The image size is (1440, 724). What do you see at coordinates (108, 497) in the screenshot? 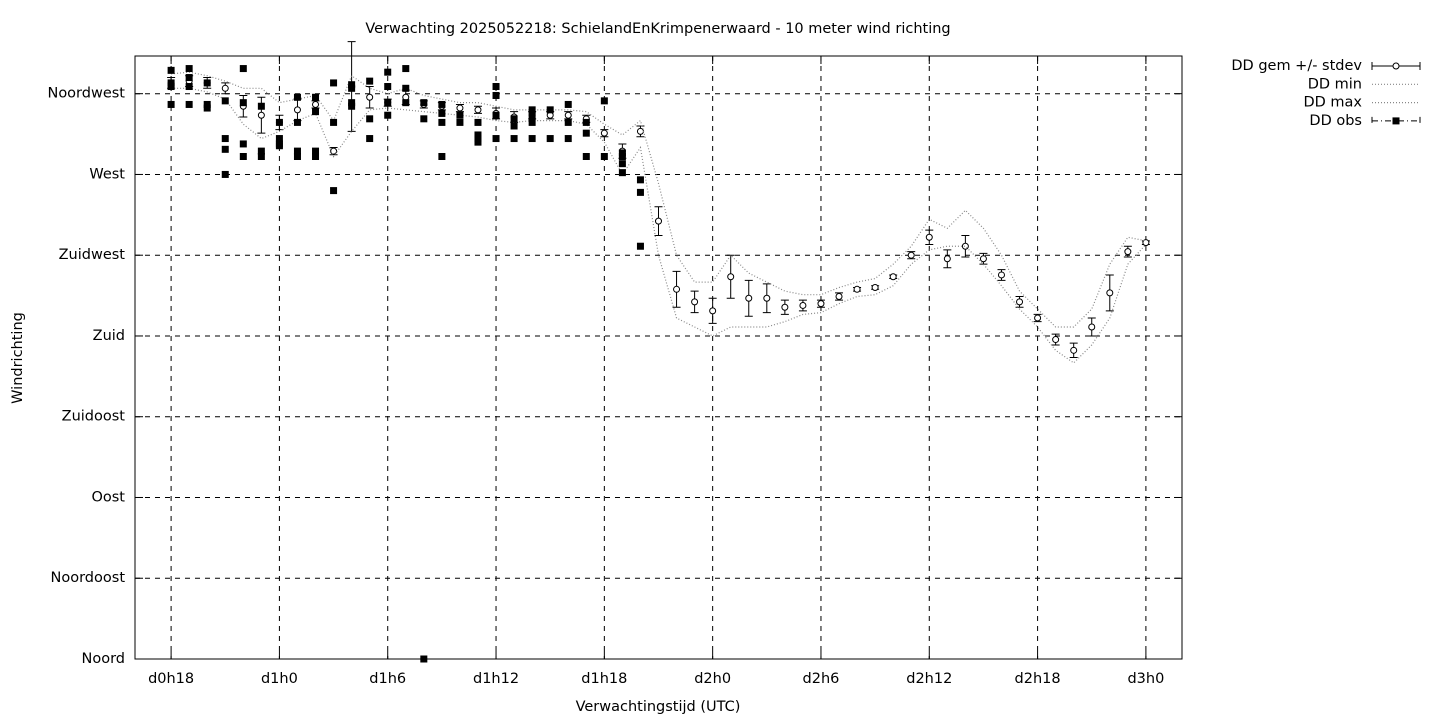
I see `y-tick-label: Oost` at bounding box center [108, 497].